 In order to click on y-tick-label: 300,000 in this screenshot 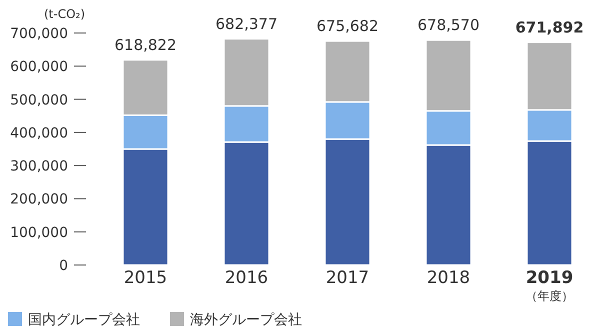, I will do `click(39, 166)`.